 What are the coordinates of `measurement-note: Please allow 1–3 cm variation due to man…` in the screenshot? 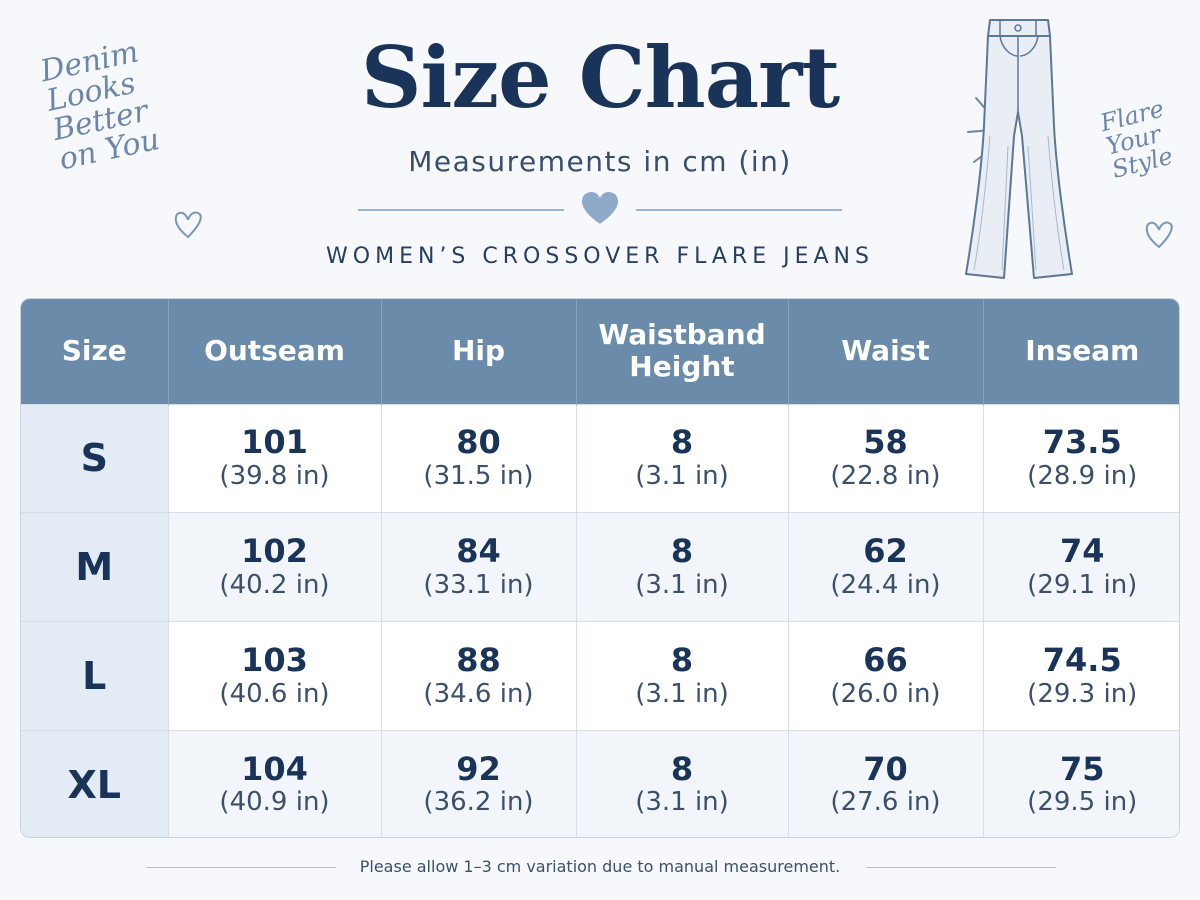 It's located at (600, 866).